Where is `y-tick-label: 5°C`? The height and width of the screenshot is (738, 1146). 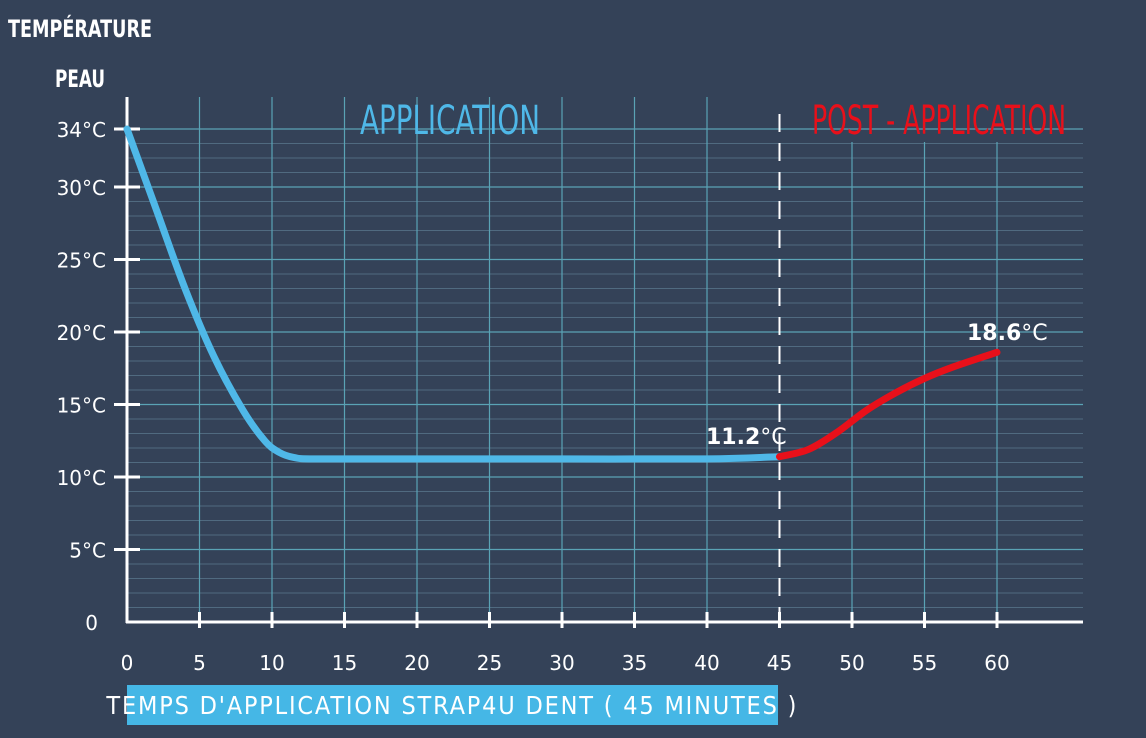 y-tick-label: 5°C is located at coordinates (87, 551).